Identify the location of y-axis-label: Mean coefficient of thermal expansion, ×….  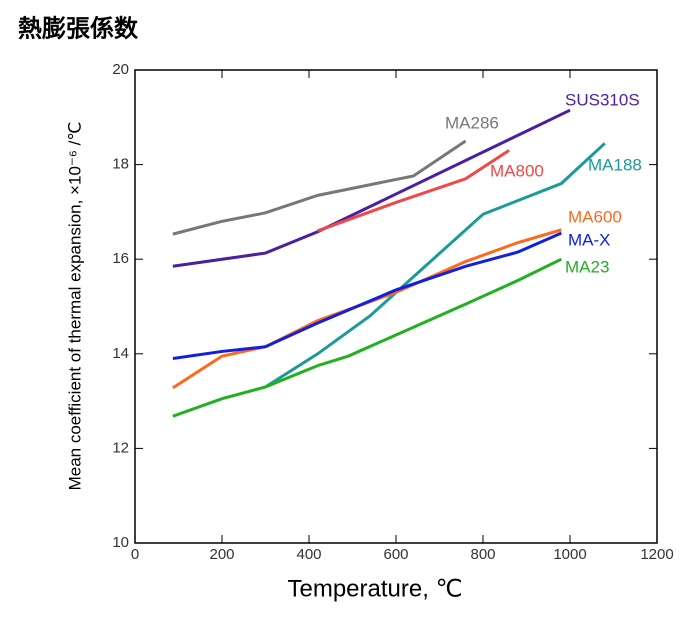
(74, 306).